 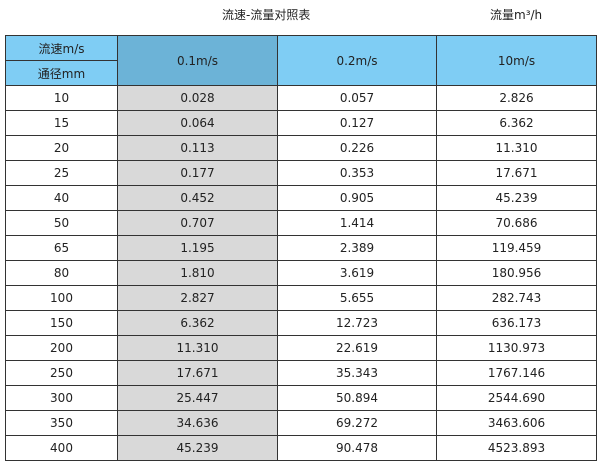 What do you see at coordinates (357, 348) in the screenshot?
I see `flow-cell: 22.619` at bounding box center [357, 348].